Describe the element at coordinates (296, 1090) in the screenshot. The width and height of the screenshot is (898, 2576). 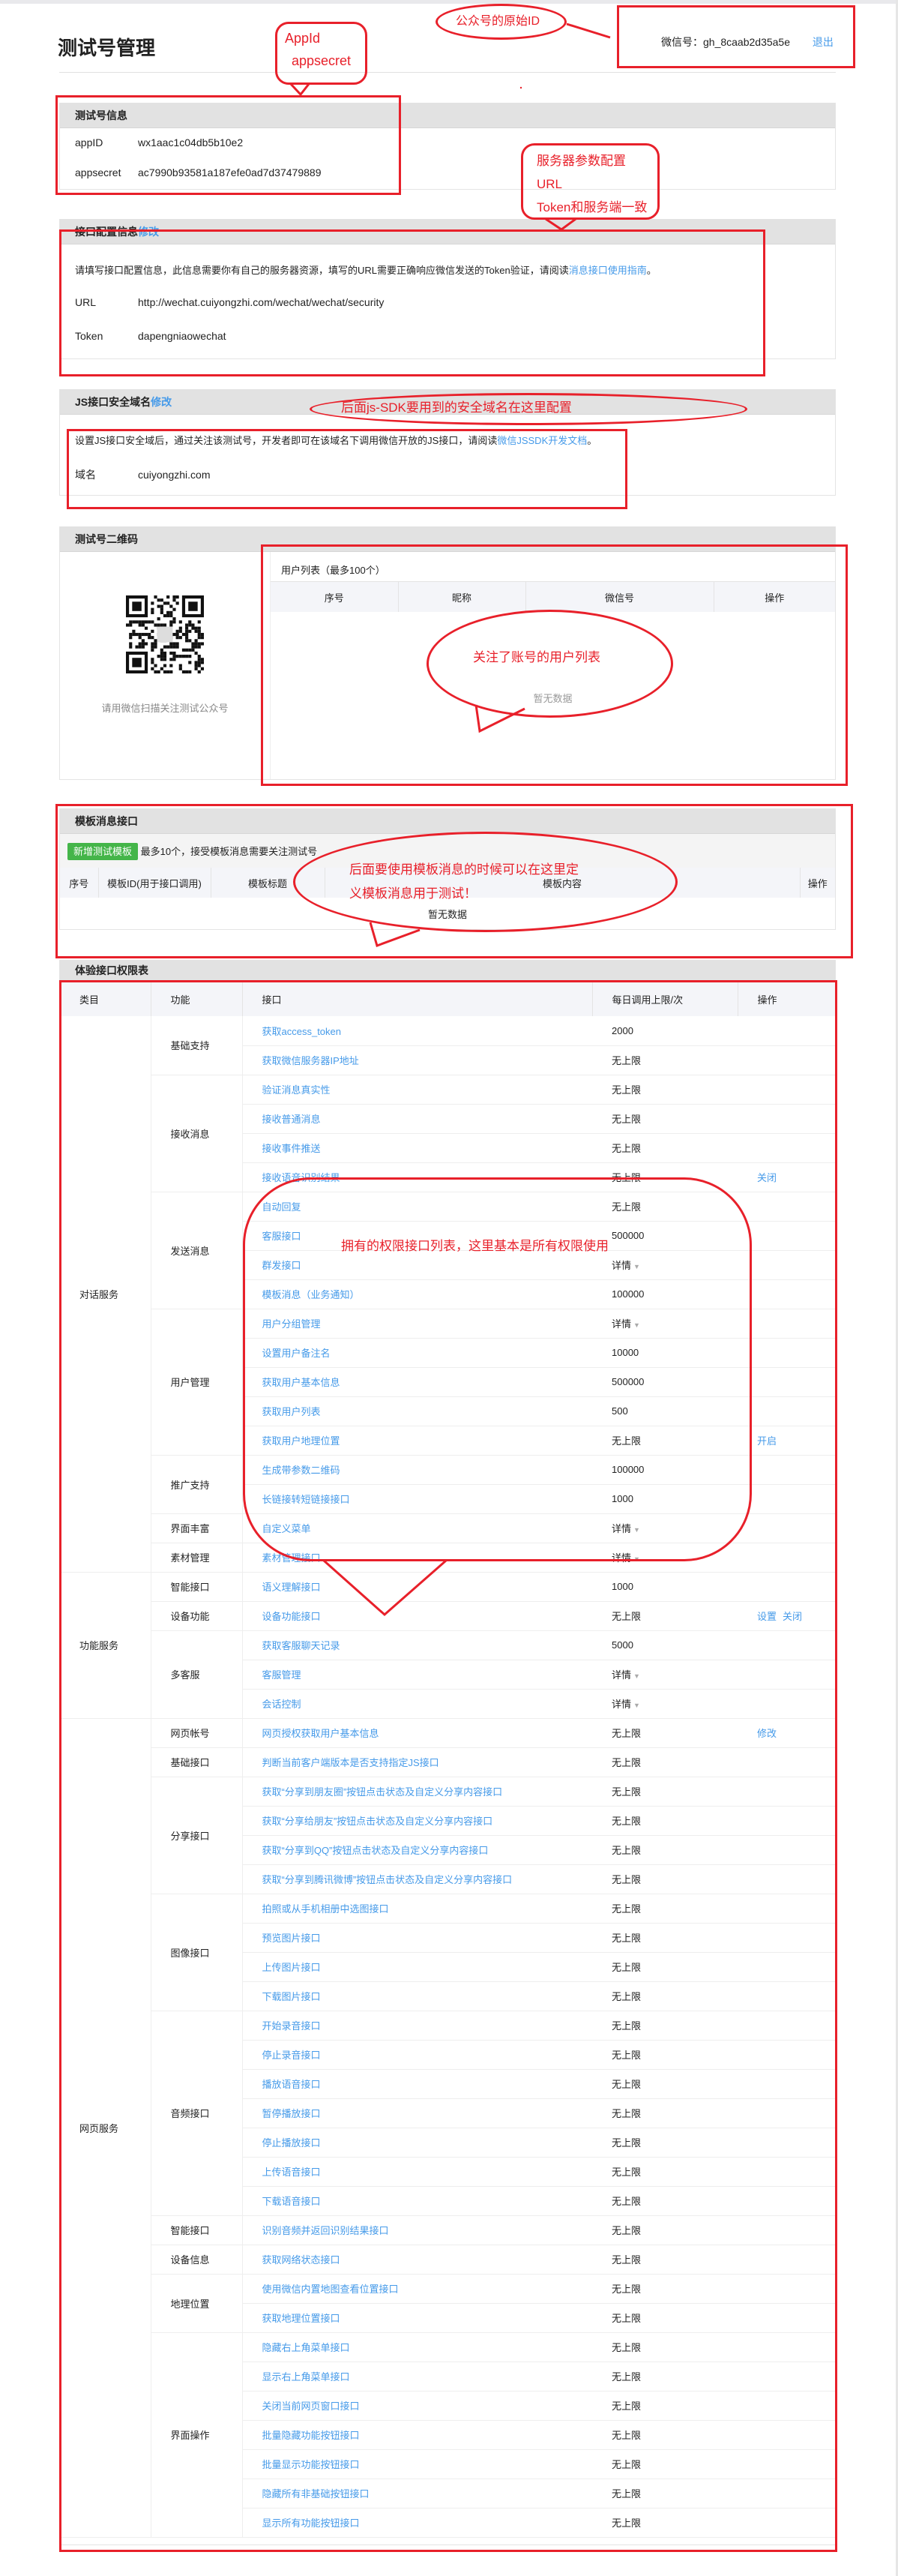
I see `interface-link: 验证消息真实性` at that location.